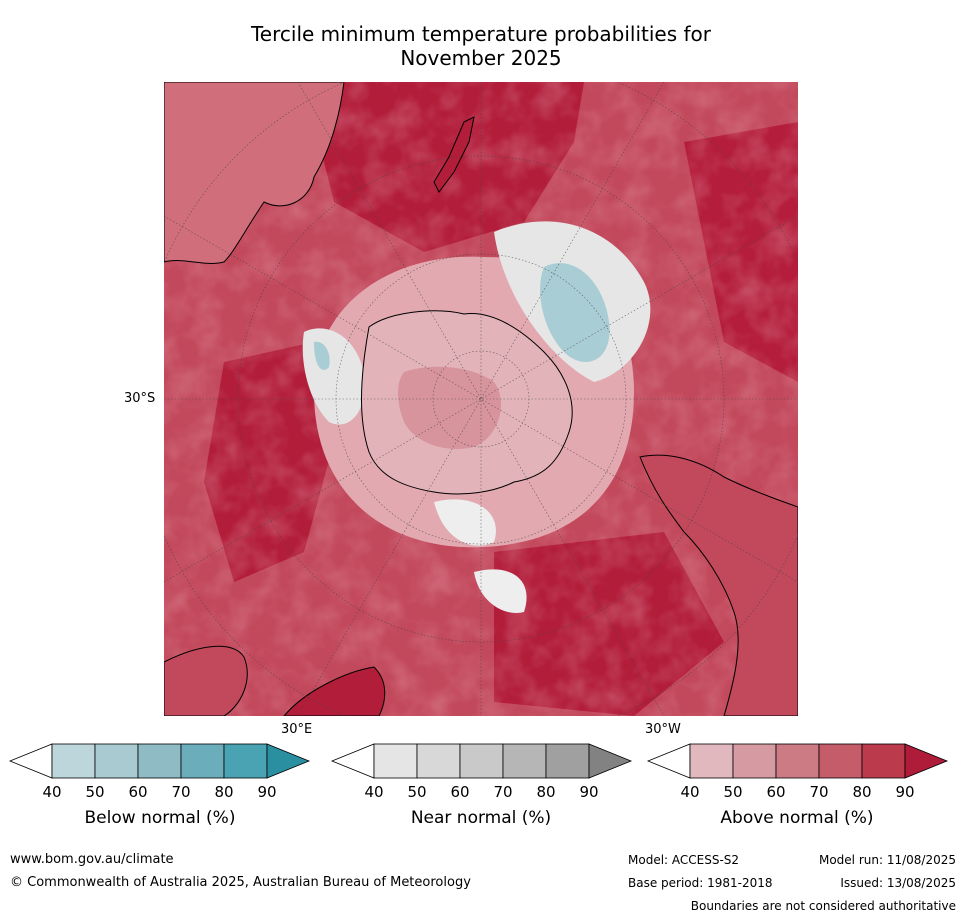  What do you see at coordinates (138, 792) in the screenshot?
I see `tick-below-60: 60` at bounding box center [138, 792].